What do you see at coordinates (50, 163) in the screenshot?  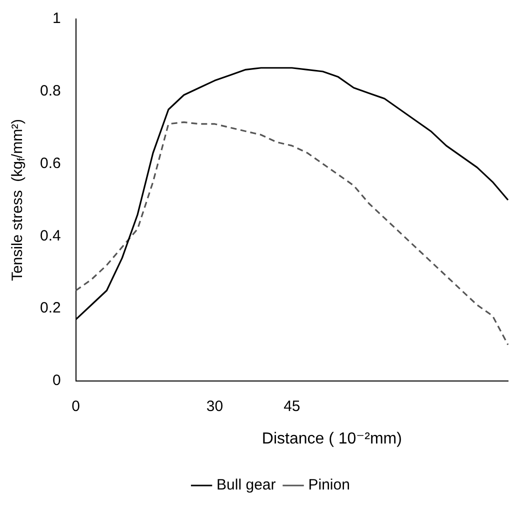 I see `y-tick-label: 0.6` at bounding box center [50, 163].